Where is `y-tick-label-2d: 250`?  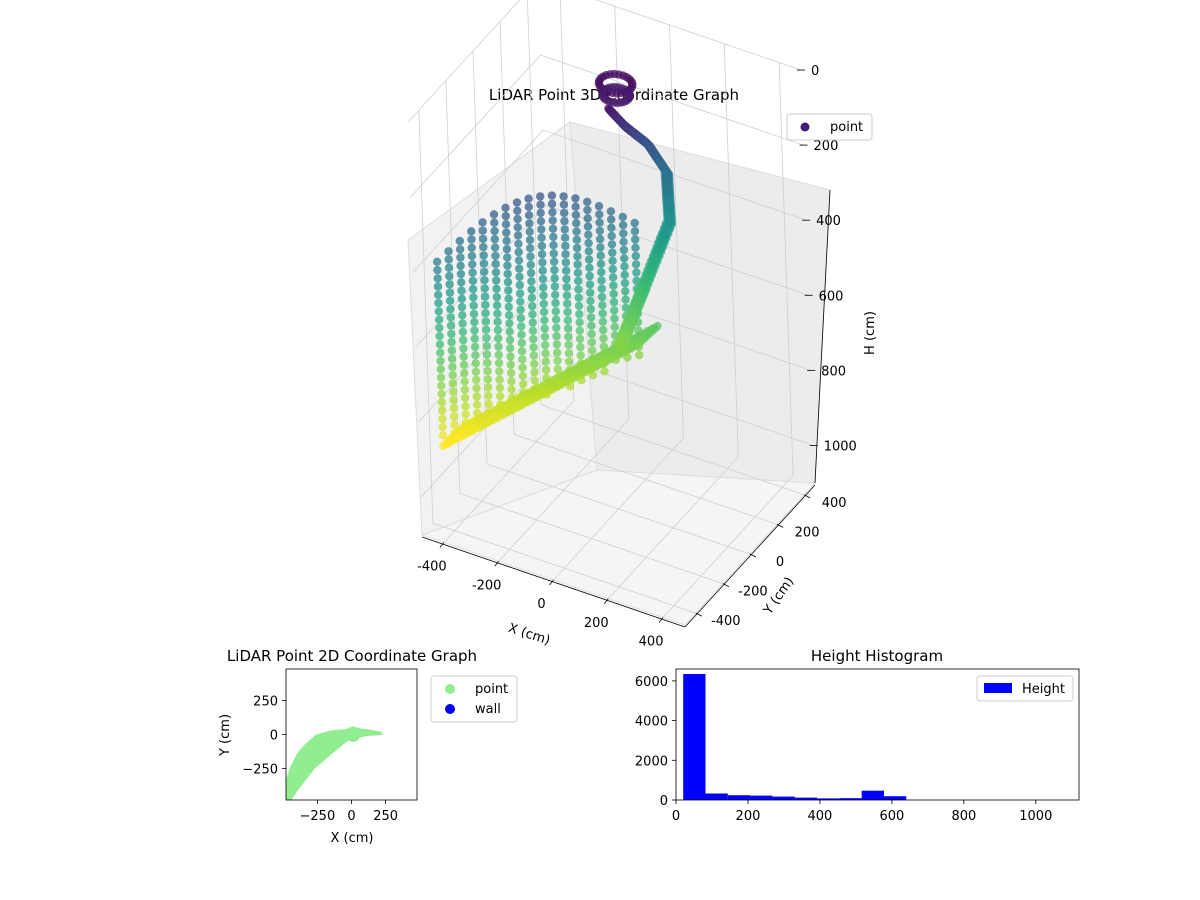
y-tick-label-2d: 250 is located at coordinates (265, 701).